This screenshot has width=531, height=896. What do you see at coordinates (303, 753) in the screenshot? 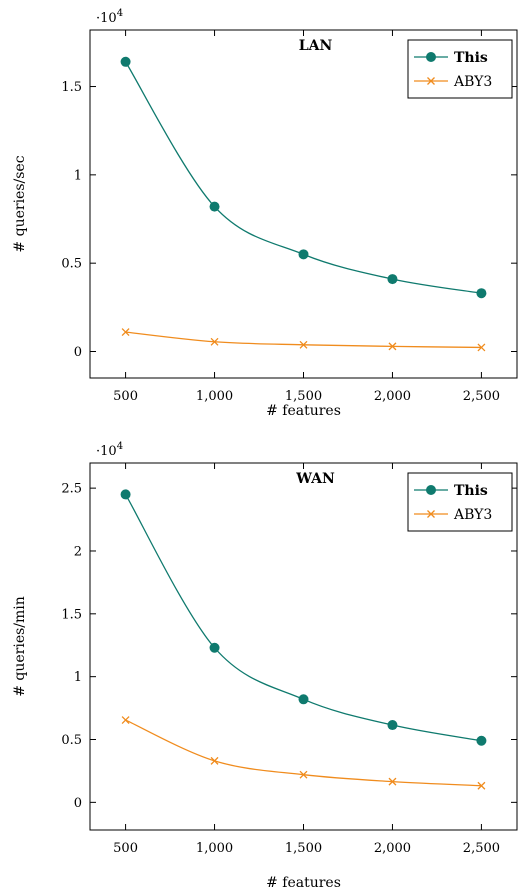
I see `series-line-aby3` at bounding box center [303, 753].